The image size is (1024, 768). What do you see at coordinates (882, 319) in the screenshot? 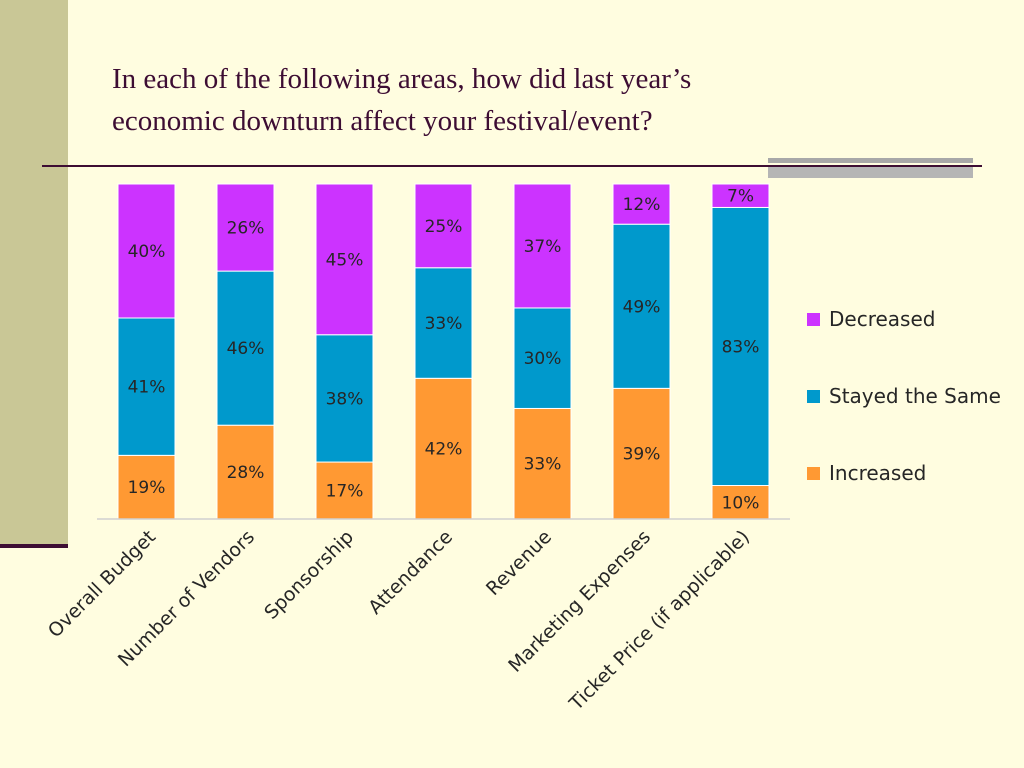
I see `legend-label-decreased: Decreased` at bounding box center [882, 319].